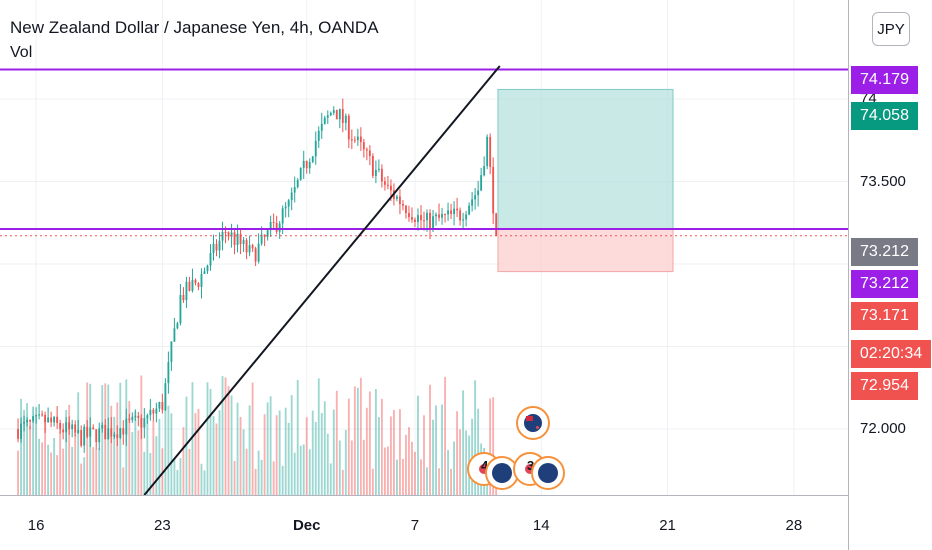  Describe the element at coordinates (883, 181) in the screenshot. I see `price-axis-tick: 73.500` at that location.